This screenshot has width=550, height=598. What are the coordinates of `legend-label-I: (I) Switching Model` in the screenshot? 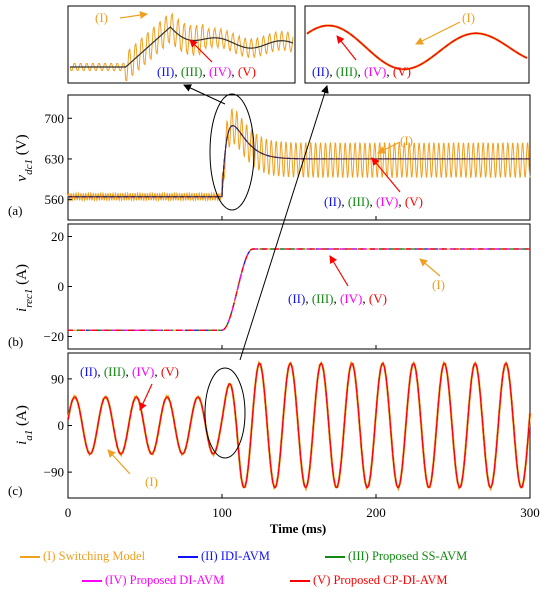 It's located at (94, 556).